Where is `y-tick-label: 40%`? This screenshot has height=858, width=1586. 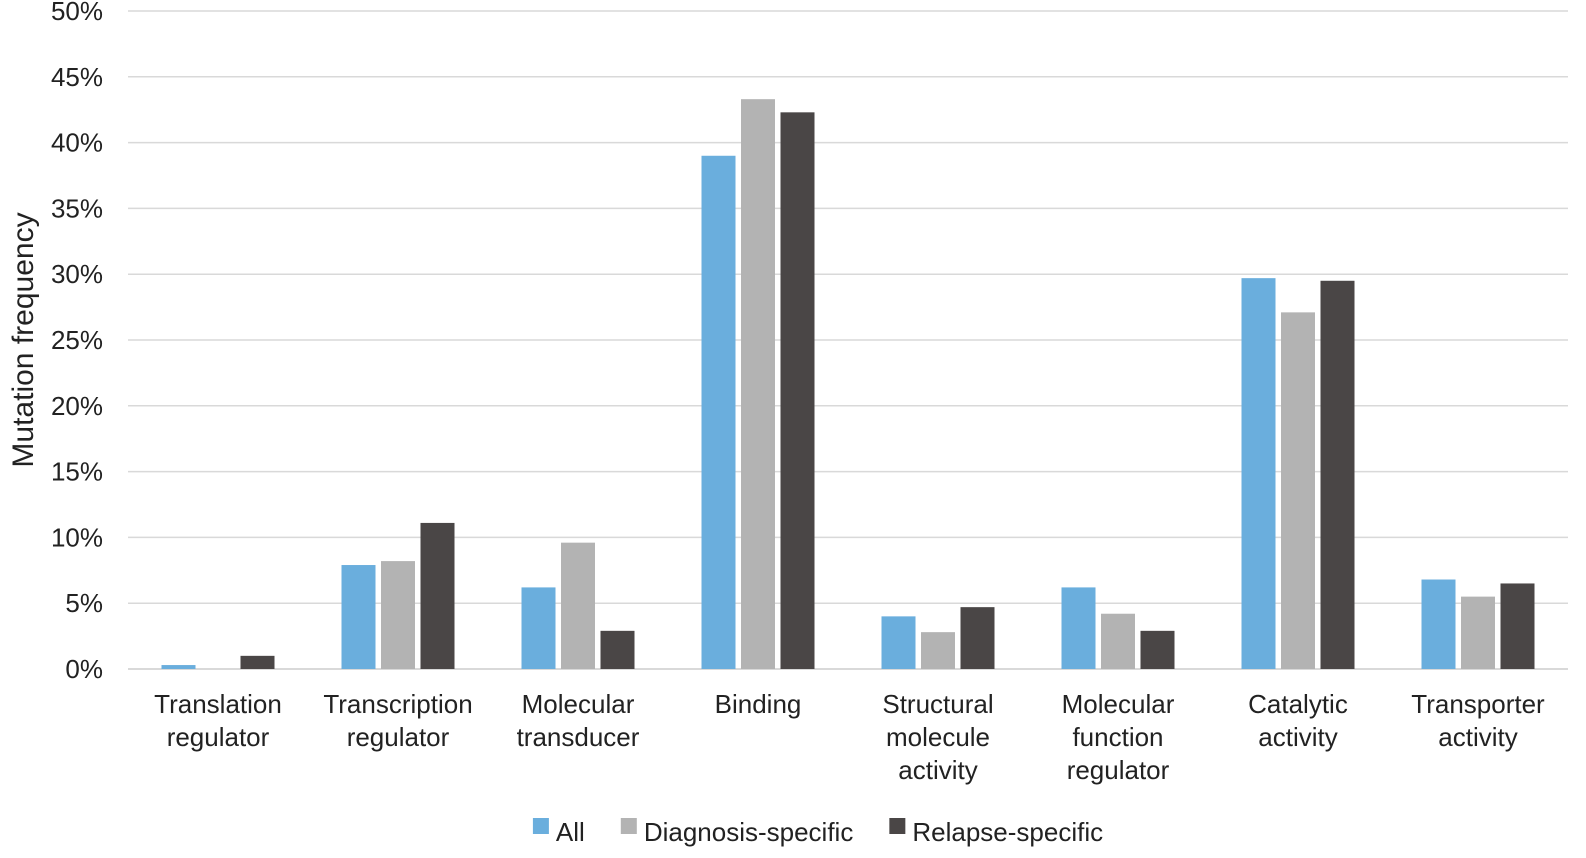 y-tick-label: 40% is located at coordinates (77, 143).